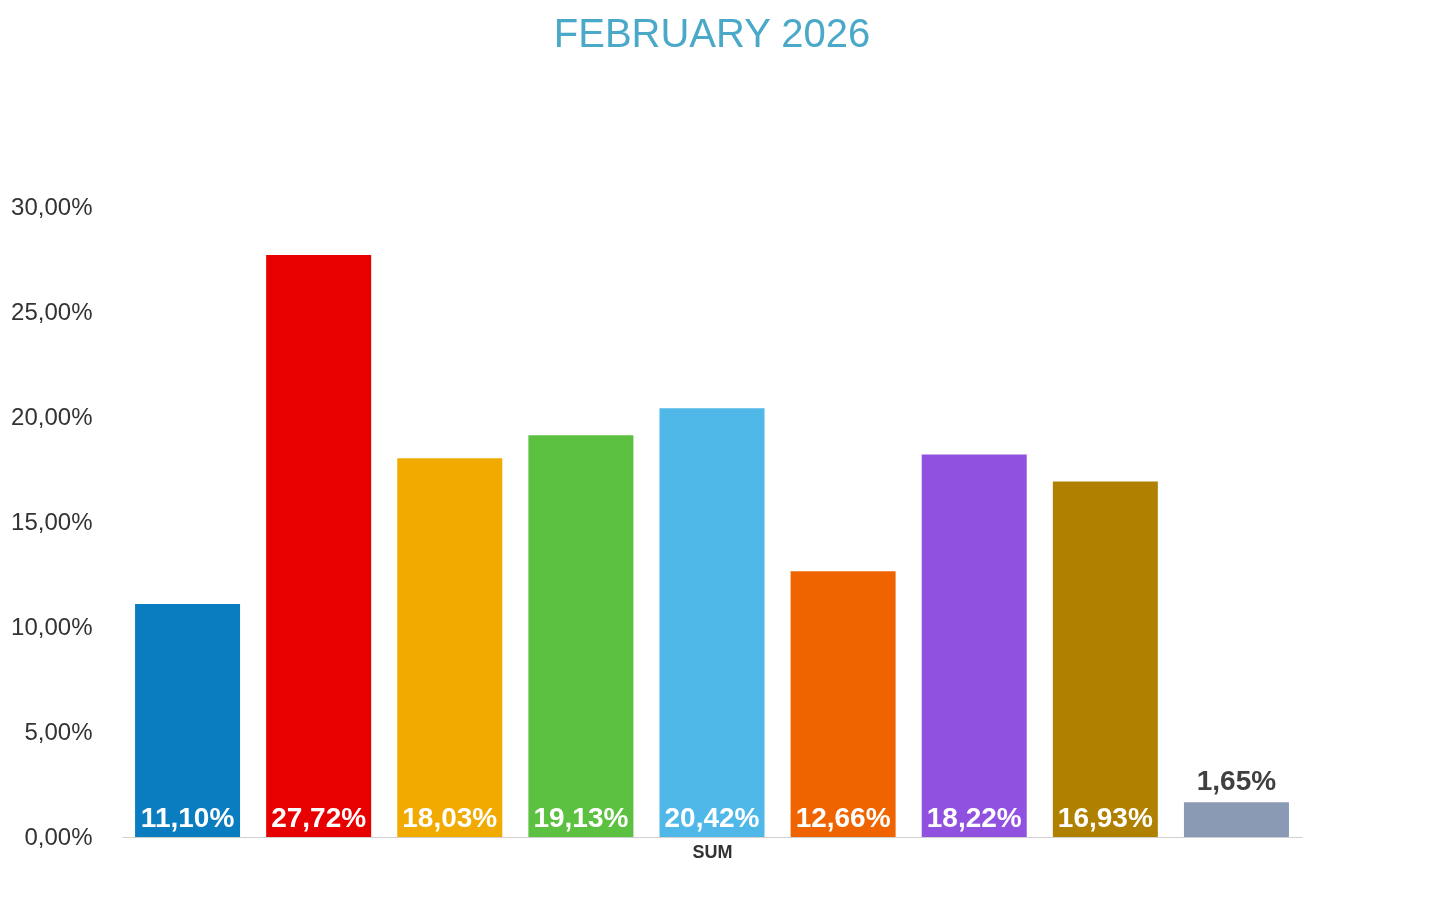  What do you see at coordinates (712, 817) in the screenshot?
I see `data-label: 20,42%` at bounding box center [712, 817].